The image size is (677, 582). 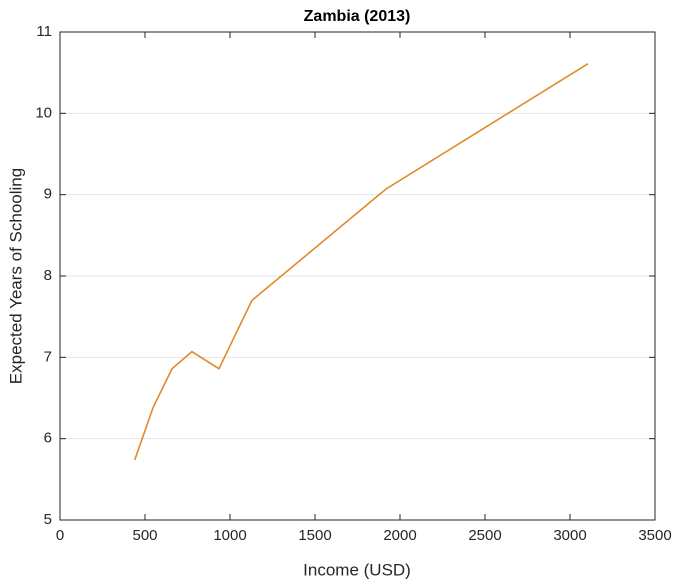 What do you see at coordinates (484, 535) in the screenshot?
I see `x-tick-label: 2500` at bounding box center [484, 535].